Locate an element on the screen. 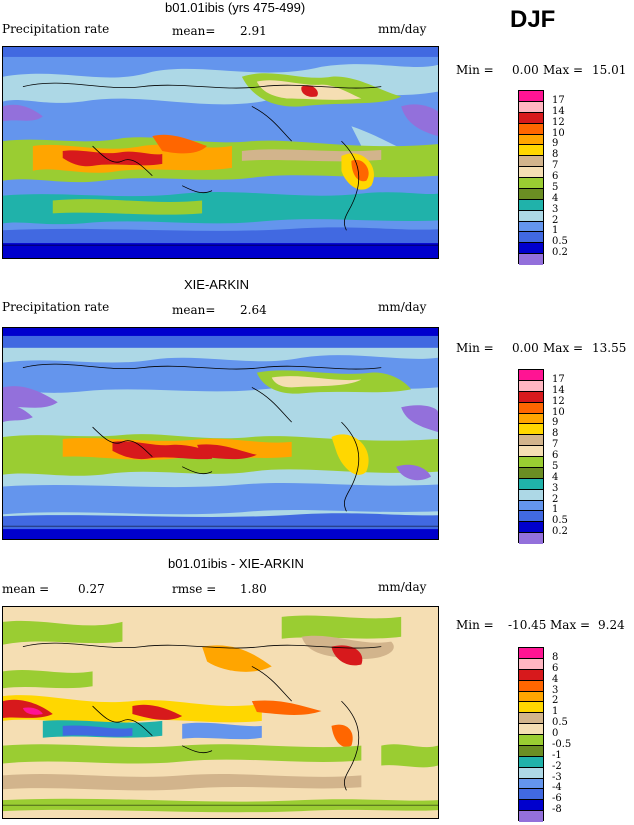  panel-2-min-value: 0.00 is located at coordinates (525, 348).